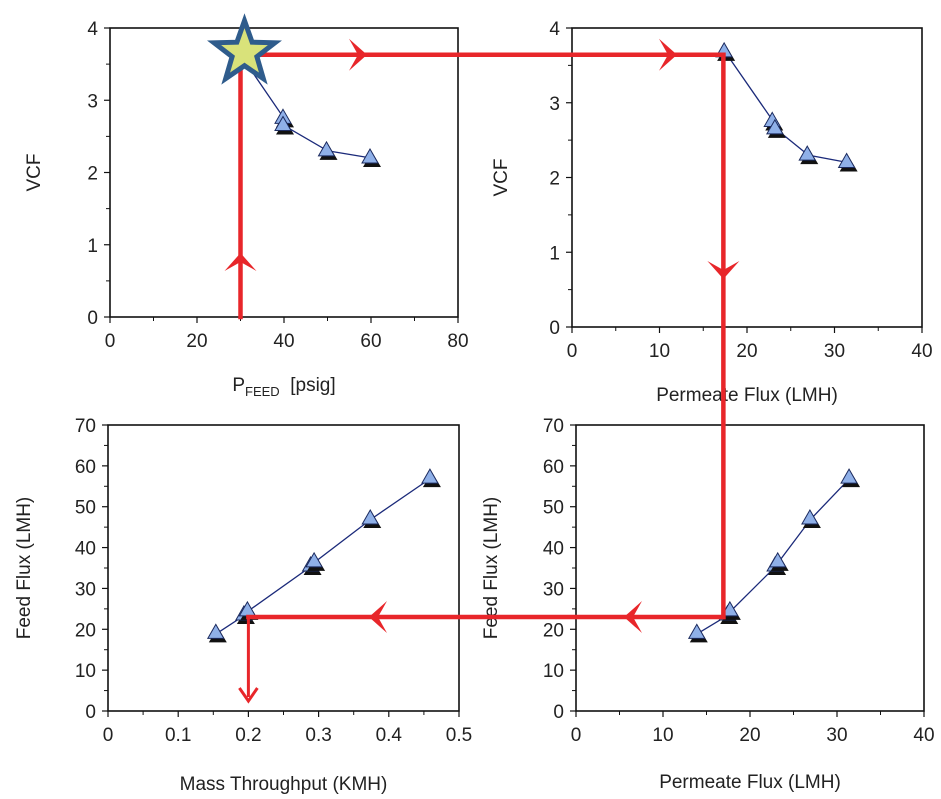 Image resolution: width=941 pixels, height=799 pixels. I want to click on x-tick-label: 80, so click(457, 341).